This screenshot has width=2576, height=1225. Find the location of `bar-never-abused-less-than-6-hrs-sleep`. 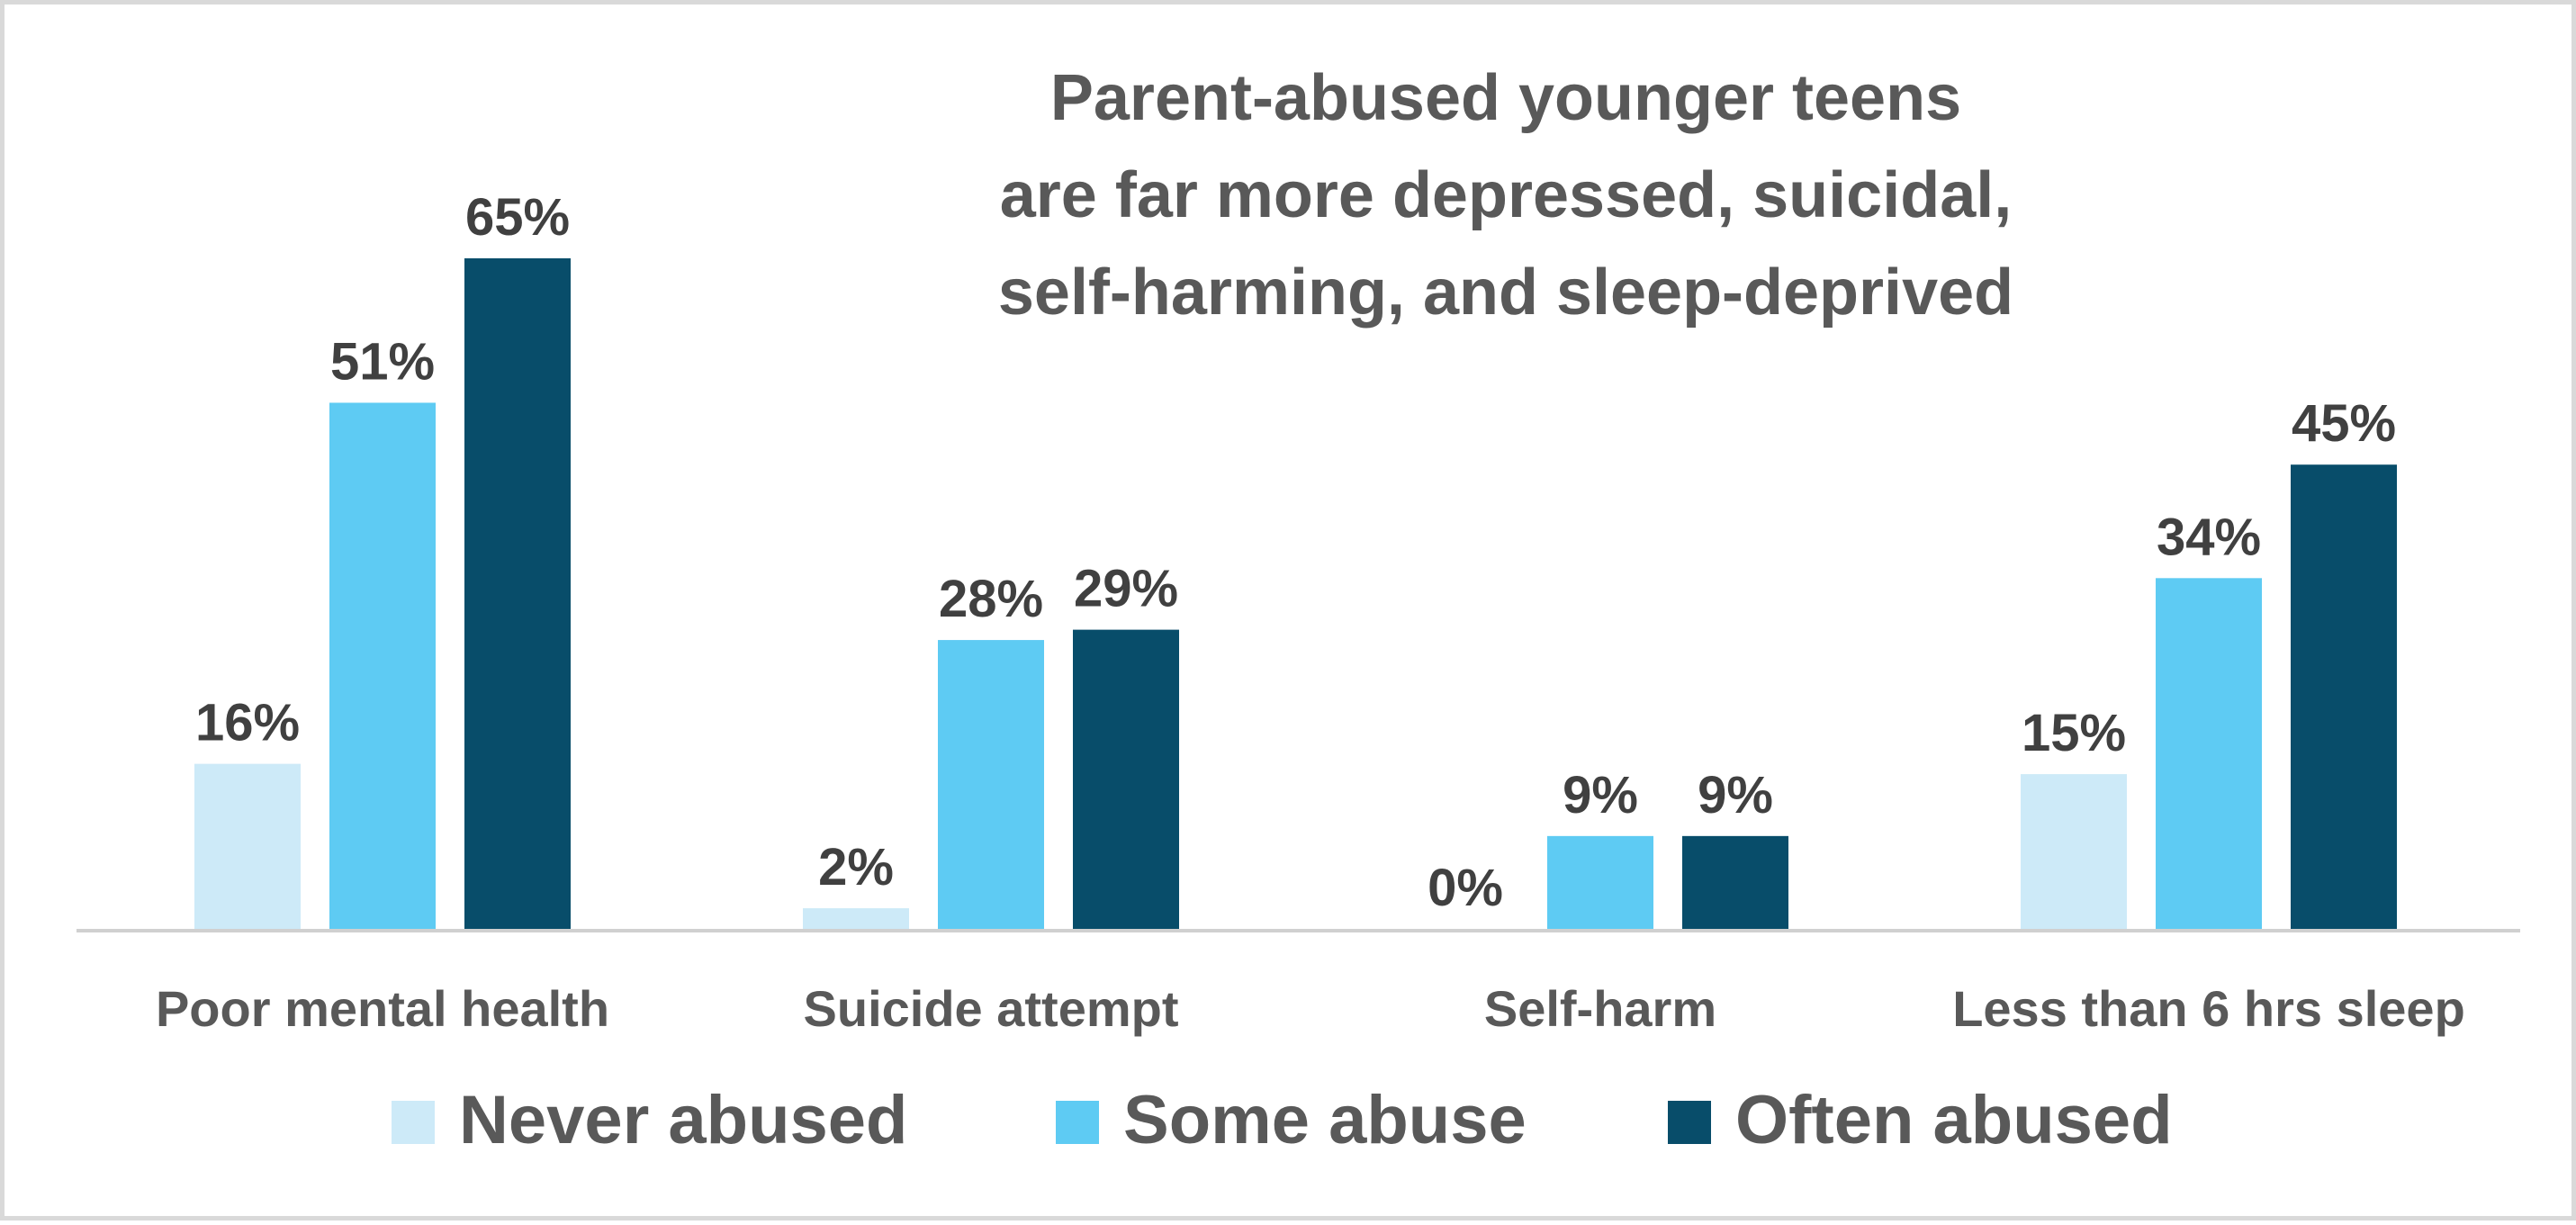

bar-never-abused-less-than-6-hrs-sleep is located at coordinates (2074, 851).